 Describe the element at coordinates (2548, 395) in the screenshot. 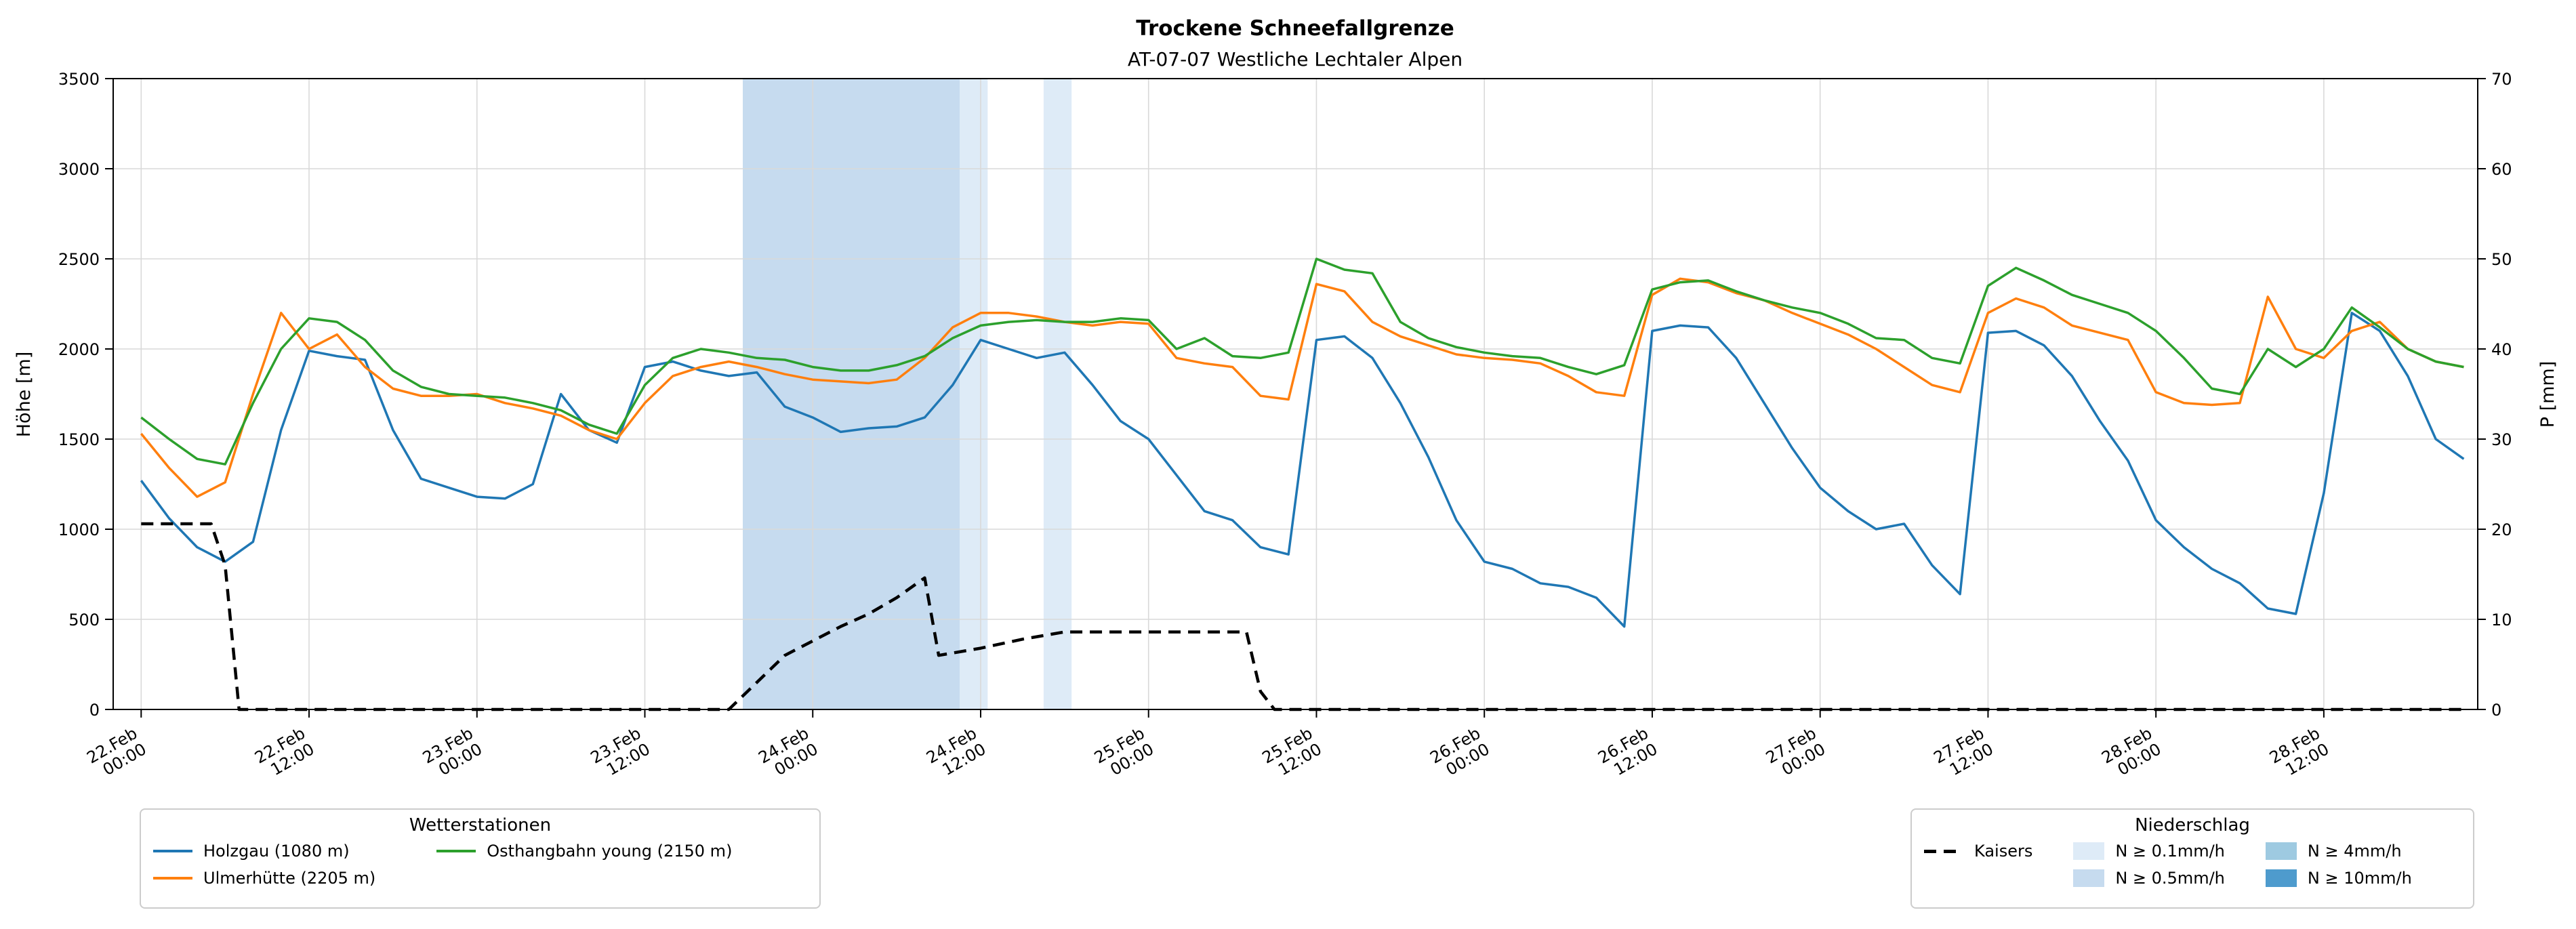

I see `y-axis-label-right: P [mm]` at that location.